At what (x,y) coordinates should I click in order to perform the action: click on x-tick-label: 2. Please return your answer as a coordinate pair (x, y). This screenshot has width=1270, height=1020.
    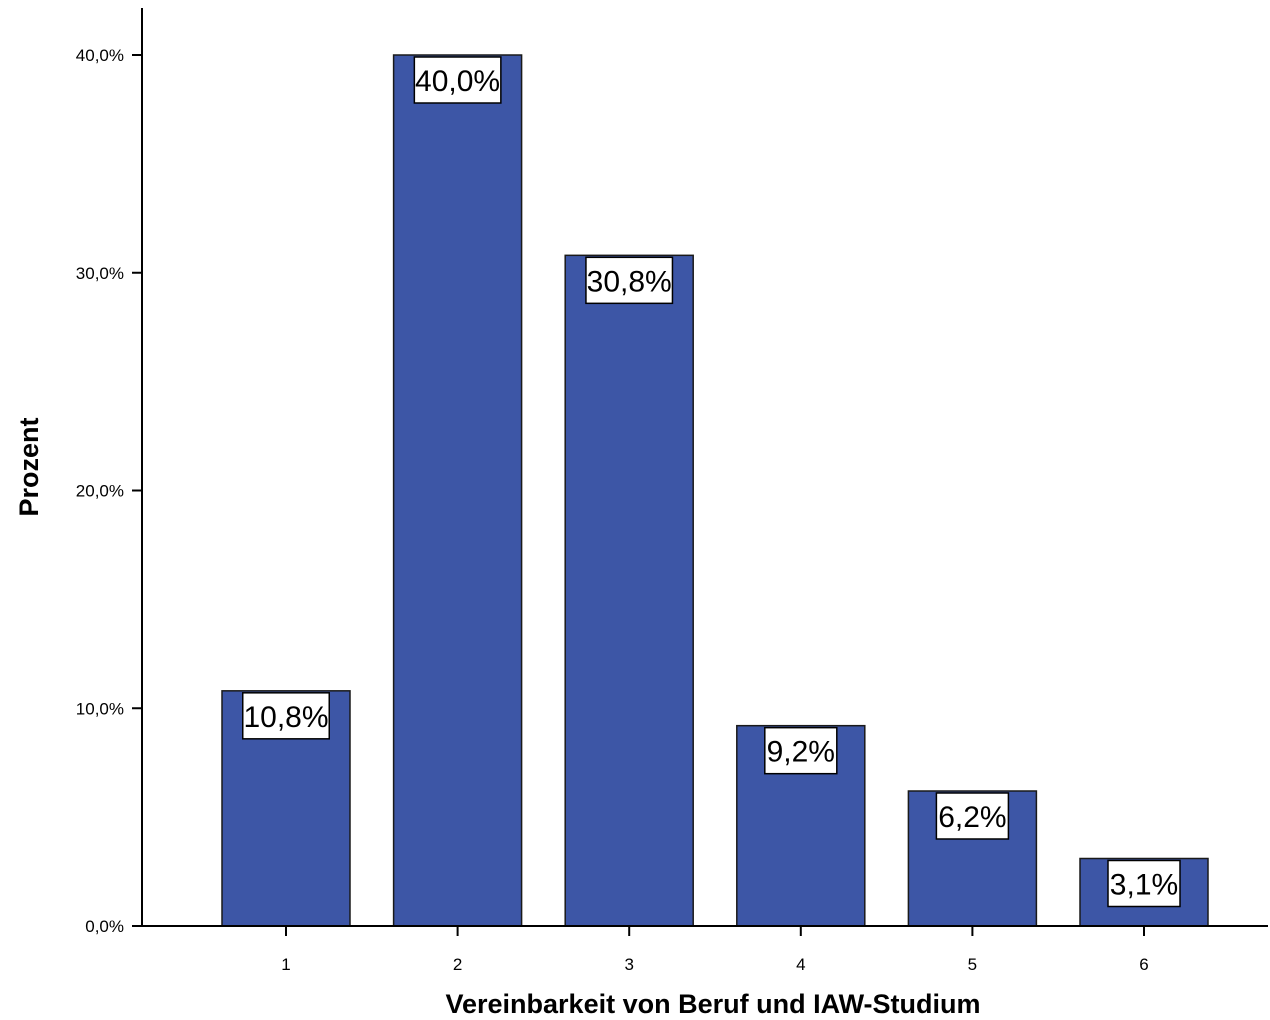
    Looking at the image, I should click on (457, 964).